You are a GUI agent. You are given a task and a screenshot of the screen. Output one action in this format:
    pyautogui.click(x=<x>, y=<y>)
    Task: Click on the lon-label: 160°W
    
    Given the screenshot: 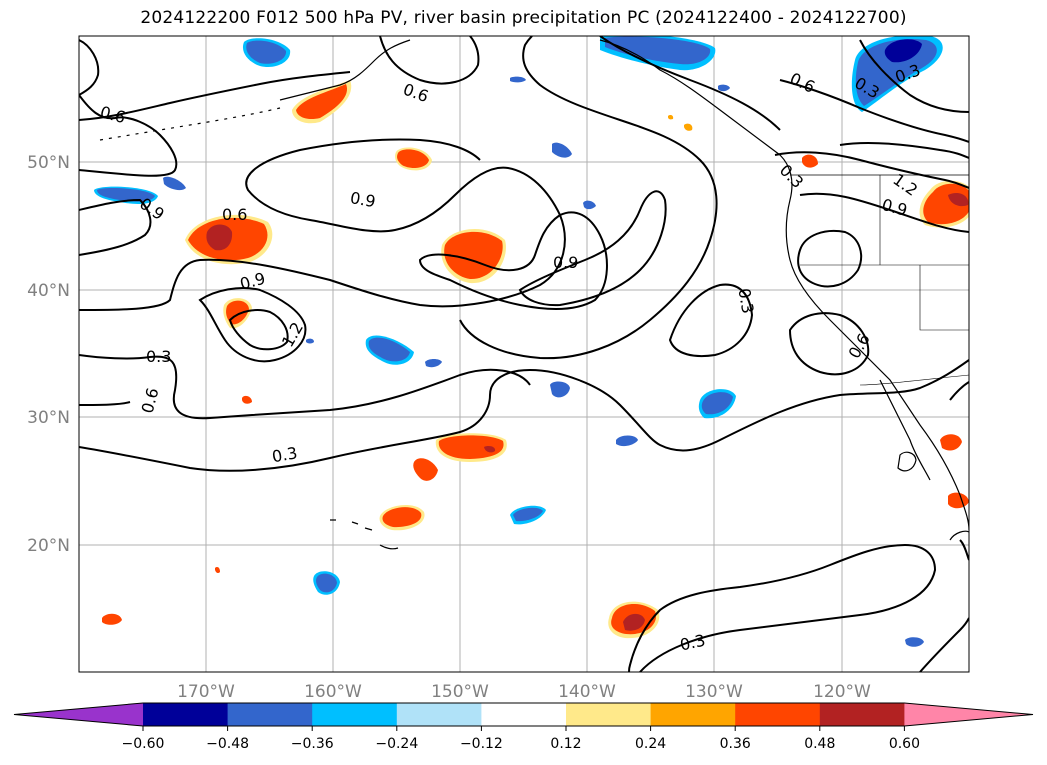 What is the action you would take?
    pyautogui.click(x=333, y=692)
    